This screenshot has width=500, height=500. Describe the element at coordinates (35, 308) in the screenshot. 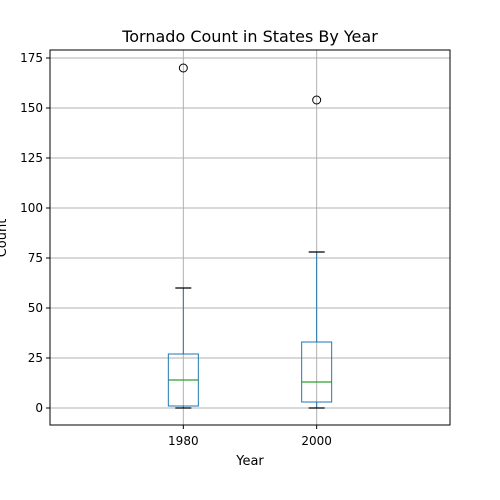

I see `y-tick-label: 50` at that location.